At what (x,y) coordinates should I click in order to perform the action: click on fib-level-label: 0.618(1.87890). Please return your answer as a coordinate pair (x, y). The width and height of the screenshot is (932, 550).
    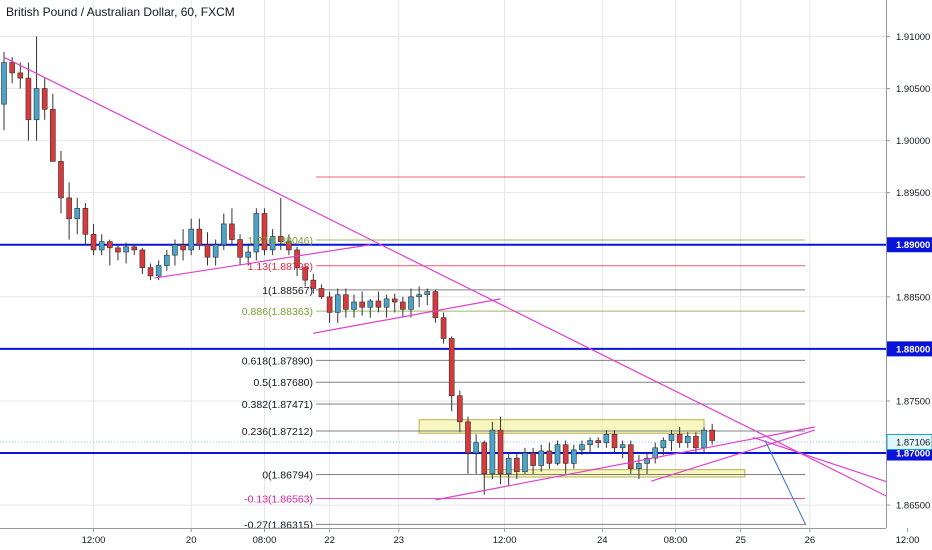
    Looking at the image, I should click on (277, 361).